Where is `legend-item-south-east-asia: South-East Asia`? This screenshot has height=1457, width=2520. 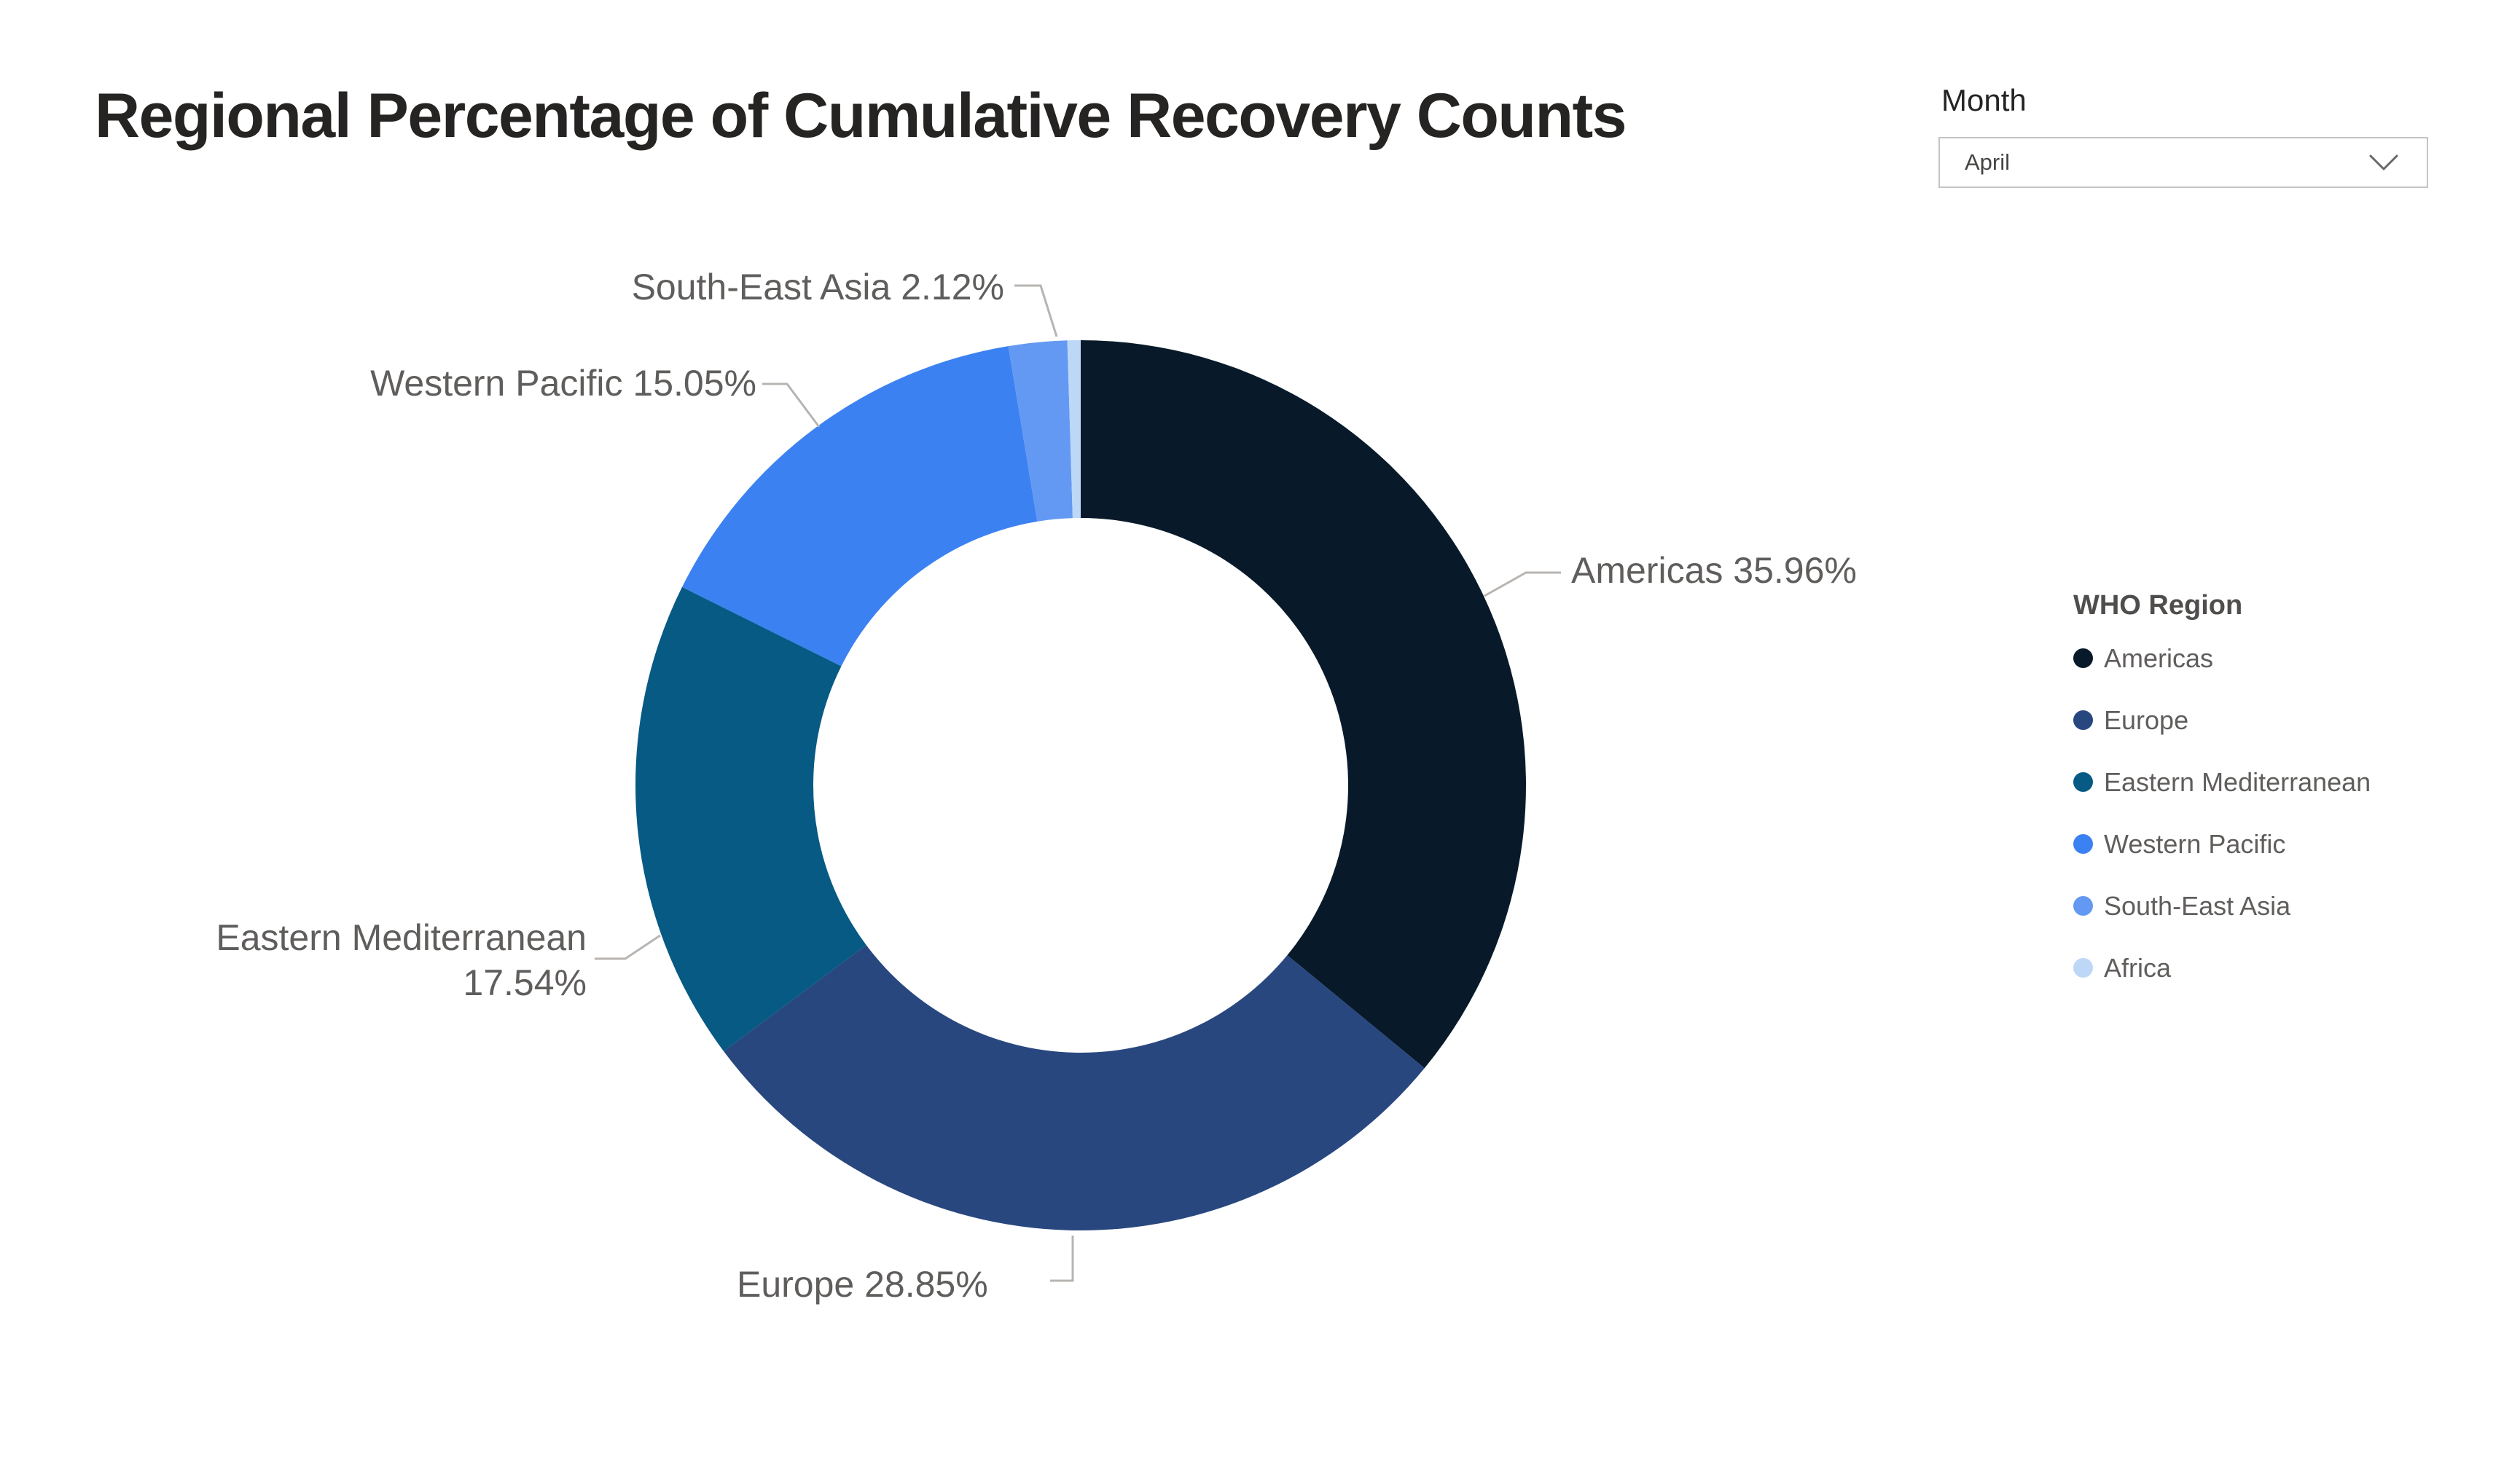 legend-item-south-east-asia: South-East Asia is located at coordinates (2284, 906).